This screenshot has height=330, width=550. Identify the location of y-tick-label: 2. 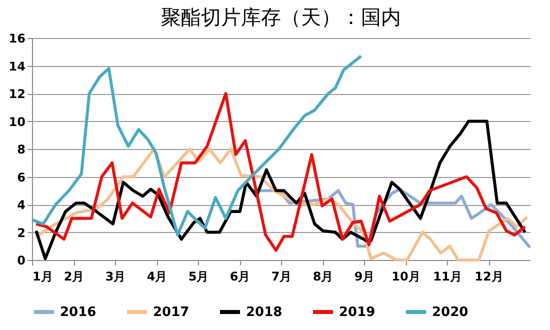
(21, 233).